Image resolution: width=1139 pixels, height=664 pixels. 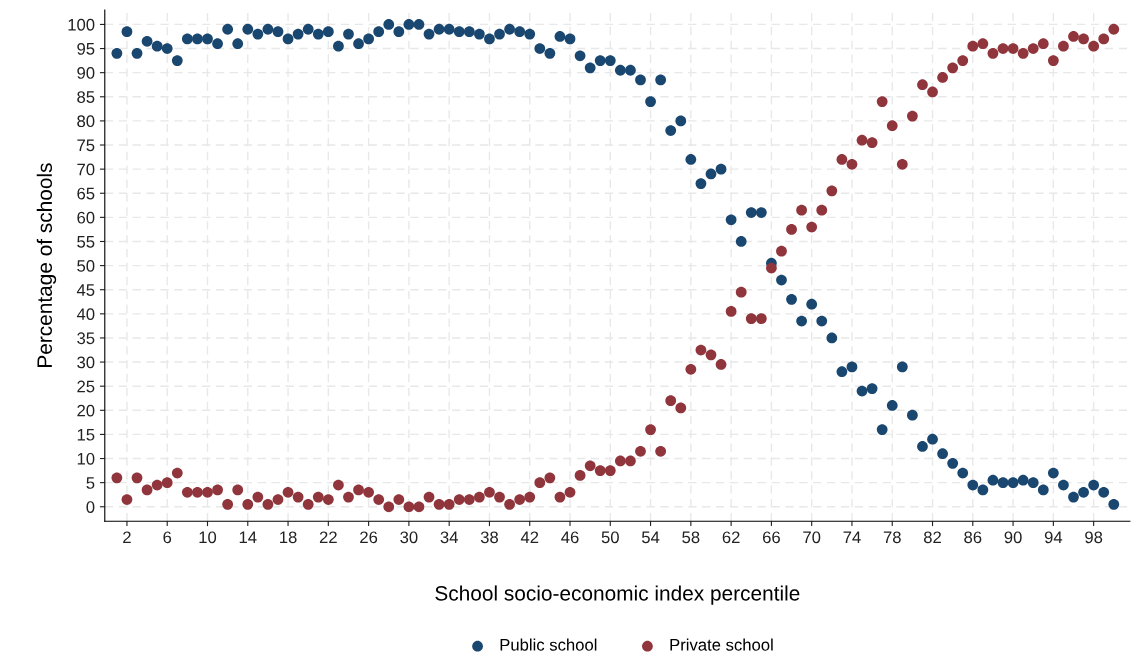 What do you see at coordinates (812, 537) in the screenshot?
I see `x-tick-label: 70` at bounding box center [812, 537].